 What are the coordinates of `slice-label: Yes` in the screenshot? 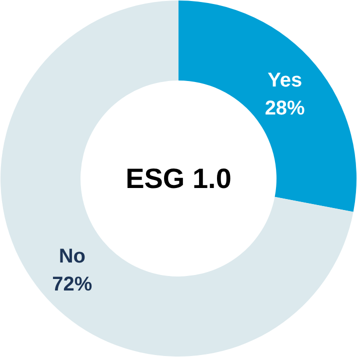 It's located at (285, 81).